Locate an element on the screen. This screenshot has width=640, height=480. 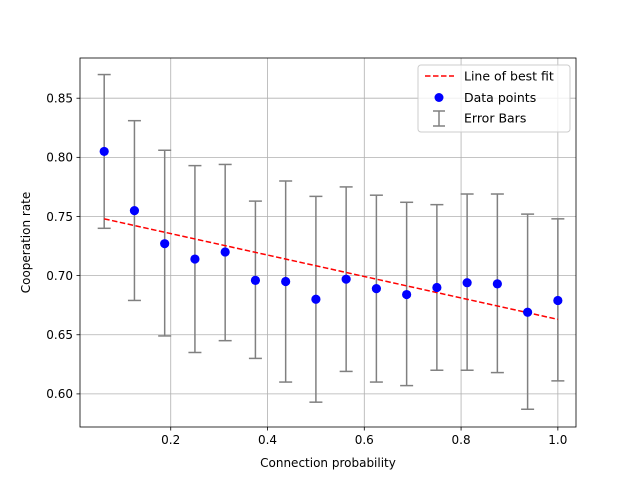
legend-points-swatch is located at coordinates (439, 97).